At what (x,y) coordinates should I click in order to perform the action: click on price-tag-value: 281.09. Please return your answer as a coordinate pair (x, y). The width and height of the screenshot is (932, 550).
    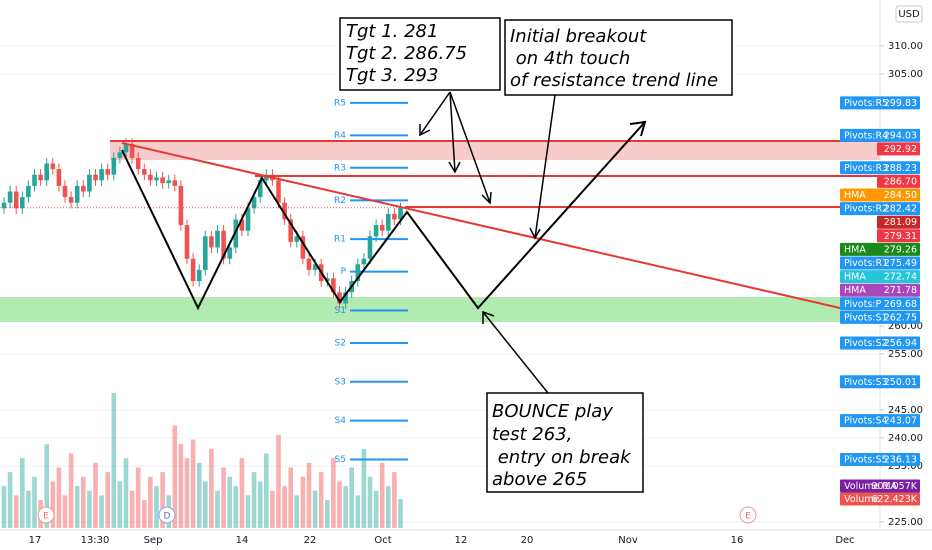
    Looking at the image, I should click on (900, 222).